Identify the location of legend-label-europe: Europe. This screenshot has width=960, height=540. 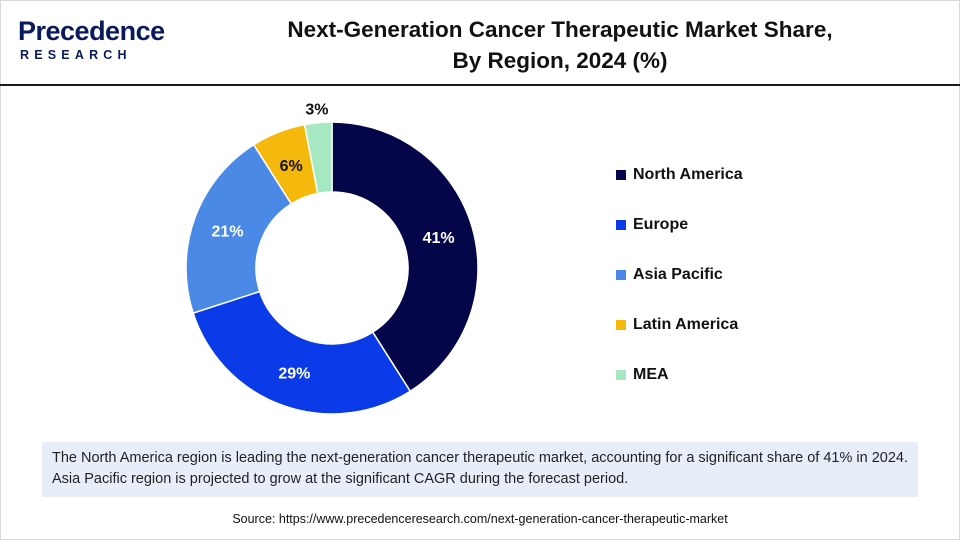
(661, 224).